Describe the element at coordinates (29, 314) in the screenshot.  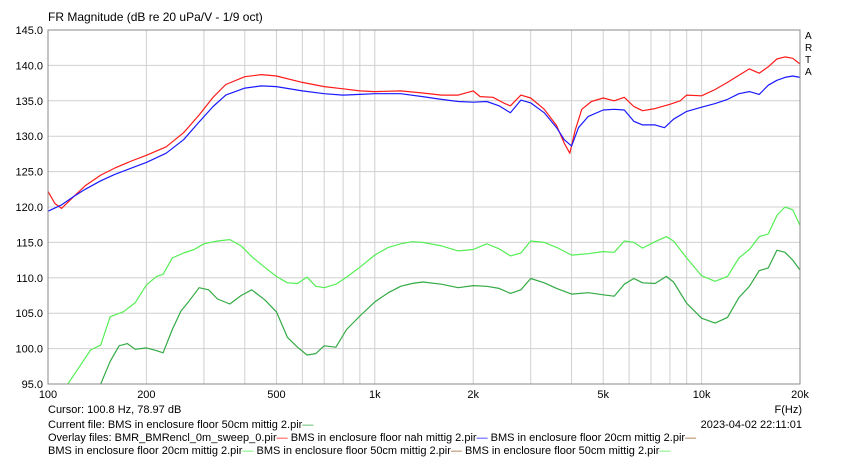
I see `y-tick-label: 105.0` at that location.